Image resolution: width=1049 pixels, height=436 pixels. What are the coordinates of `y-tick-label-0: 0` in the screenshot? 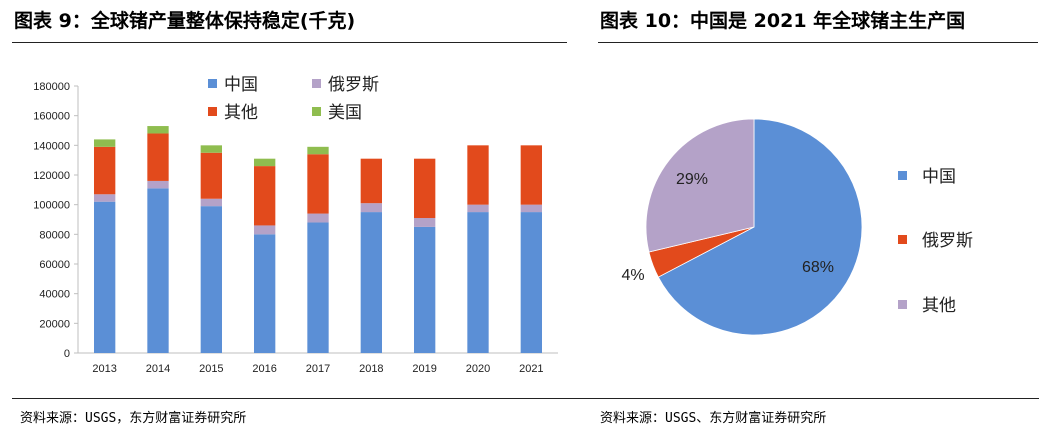 It's located at (67, 354).